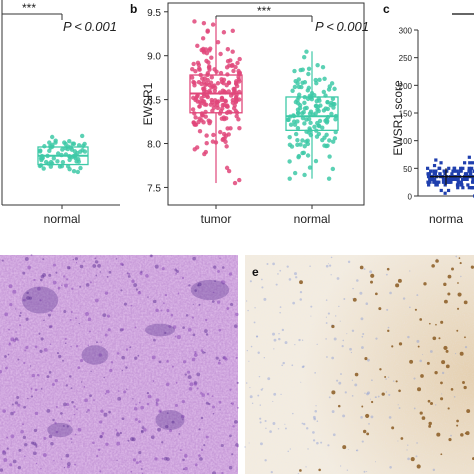 The image size is (474, 474). Describe the element at coordinates (154, 188) in the screenshot. I see `panel-b-y-tick-label: 7.5` at that location.